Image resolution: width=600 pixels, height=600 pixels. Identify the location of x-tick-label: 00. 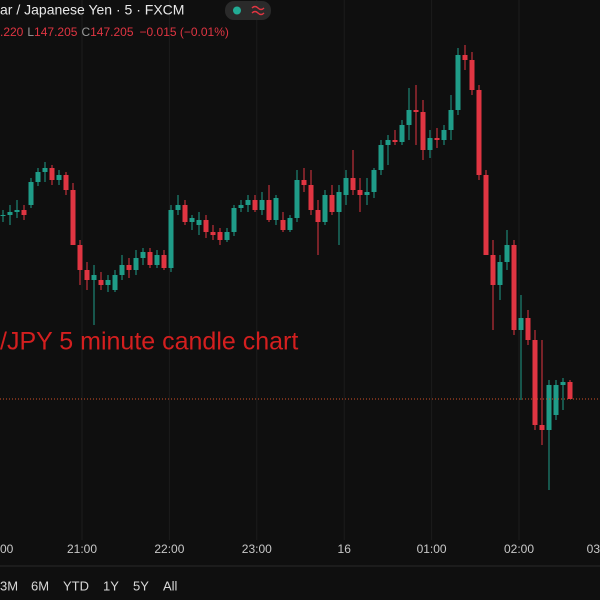
(7, 549).